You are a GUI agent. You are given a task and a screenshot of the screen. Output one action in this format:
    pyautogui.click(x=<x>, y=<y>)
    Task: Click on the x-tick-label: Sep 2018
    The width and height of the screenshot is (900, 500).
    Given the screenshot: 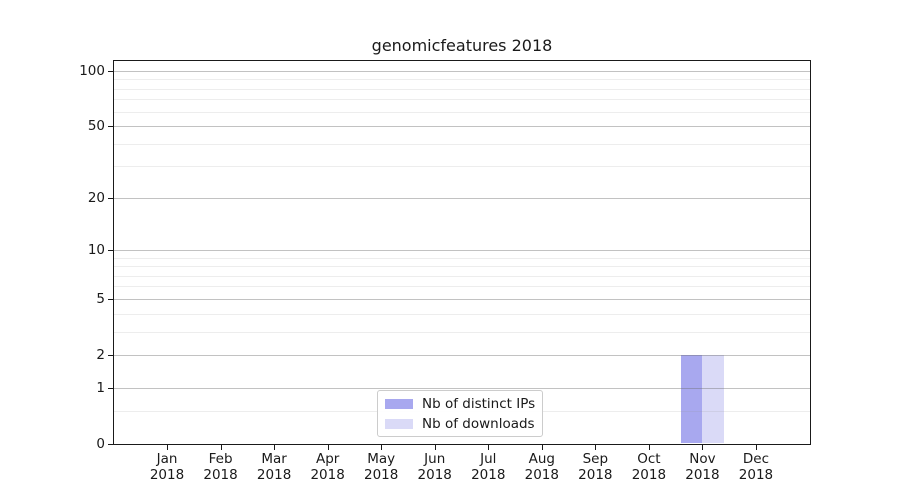 What is the action you would take?
    pyautogui.click(x=595, y=467)
    